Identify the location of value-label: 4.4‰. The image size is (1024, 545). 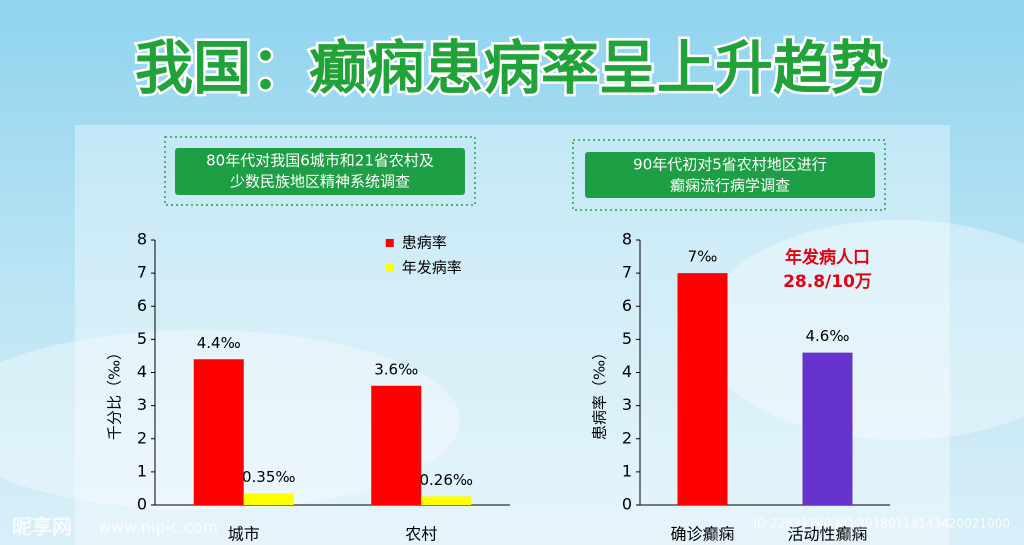
(219, 343).